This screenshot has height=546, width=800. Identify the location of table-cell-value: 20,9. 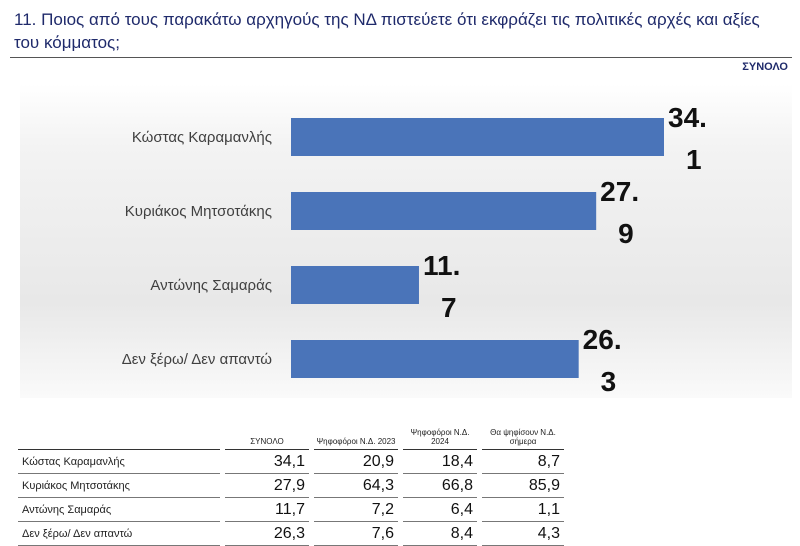
(355, 461).